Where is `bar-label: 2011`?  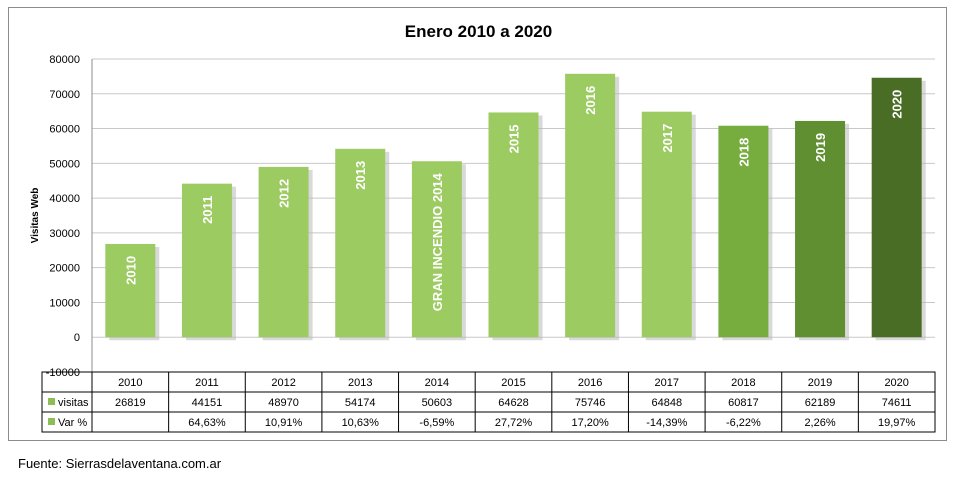
bar-label: 2011 is located at coordinates (207, 210).